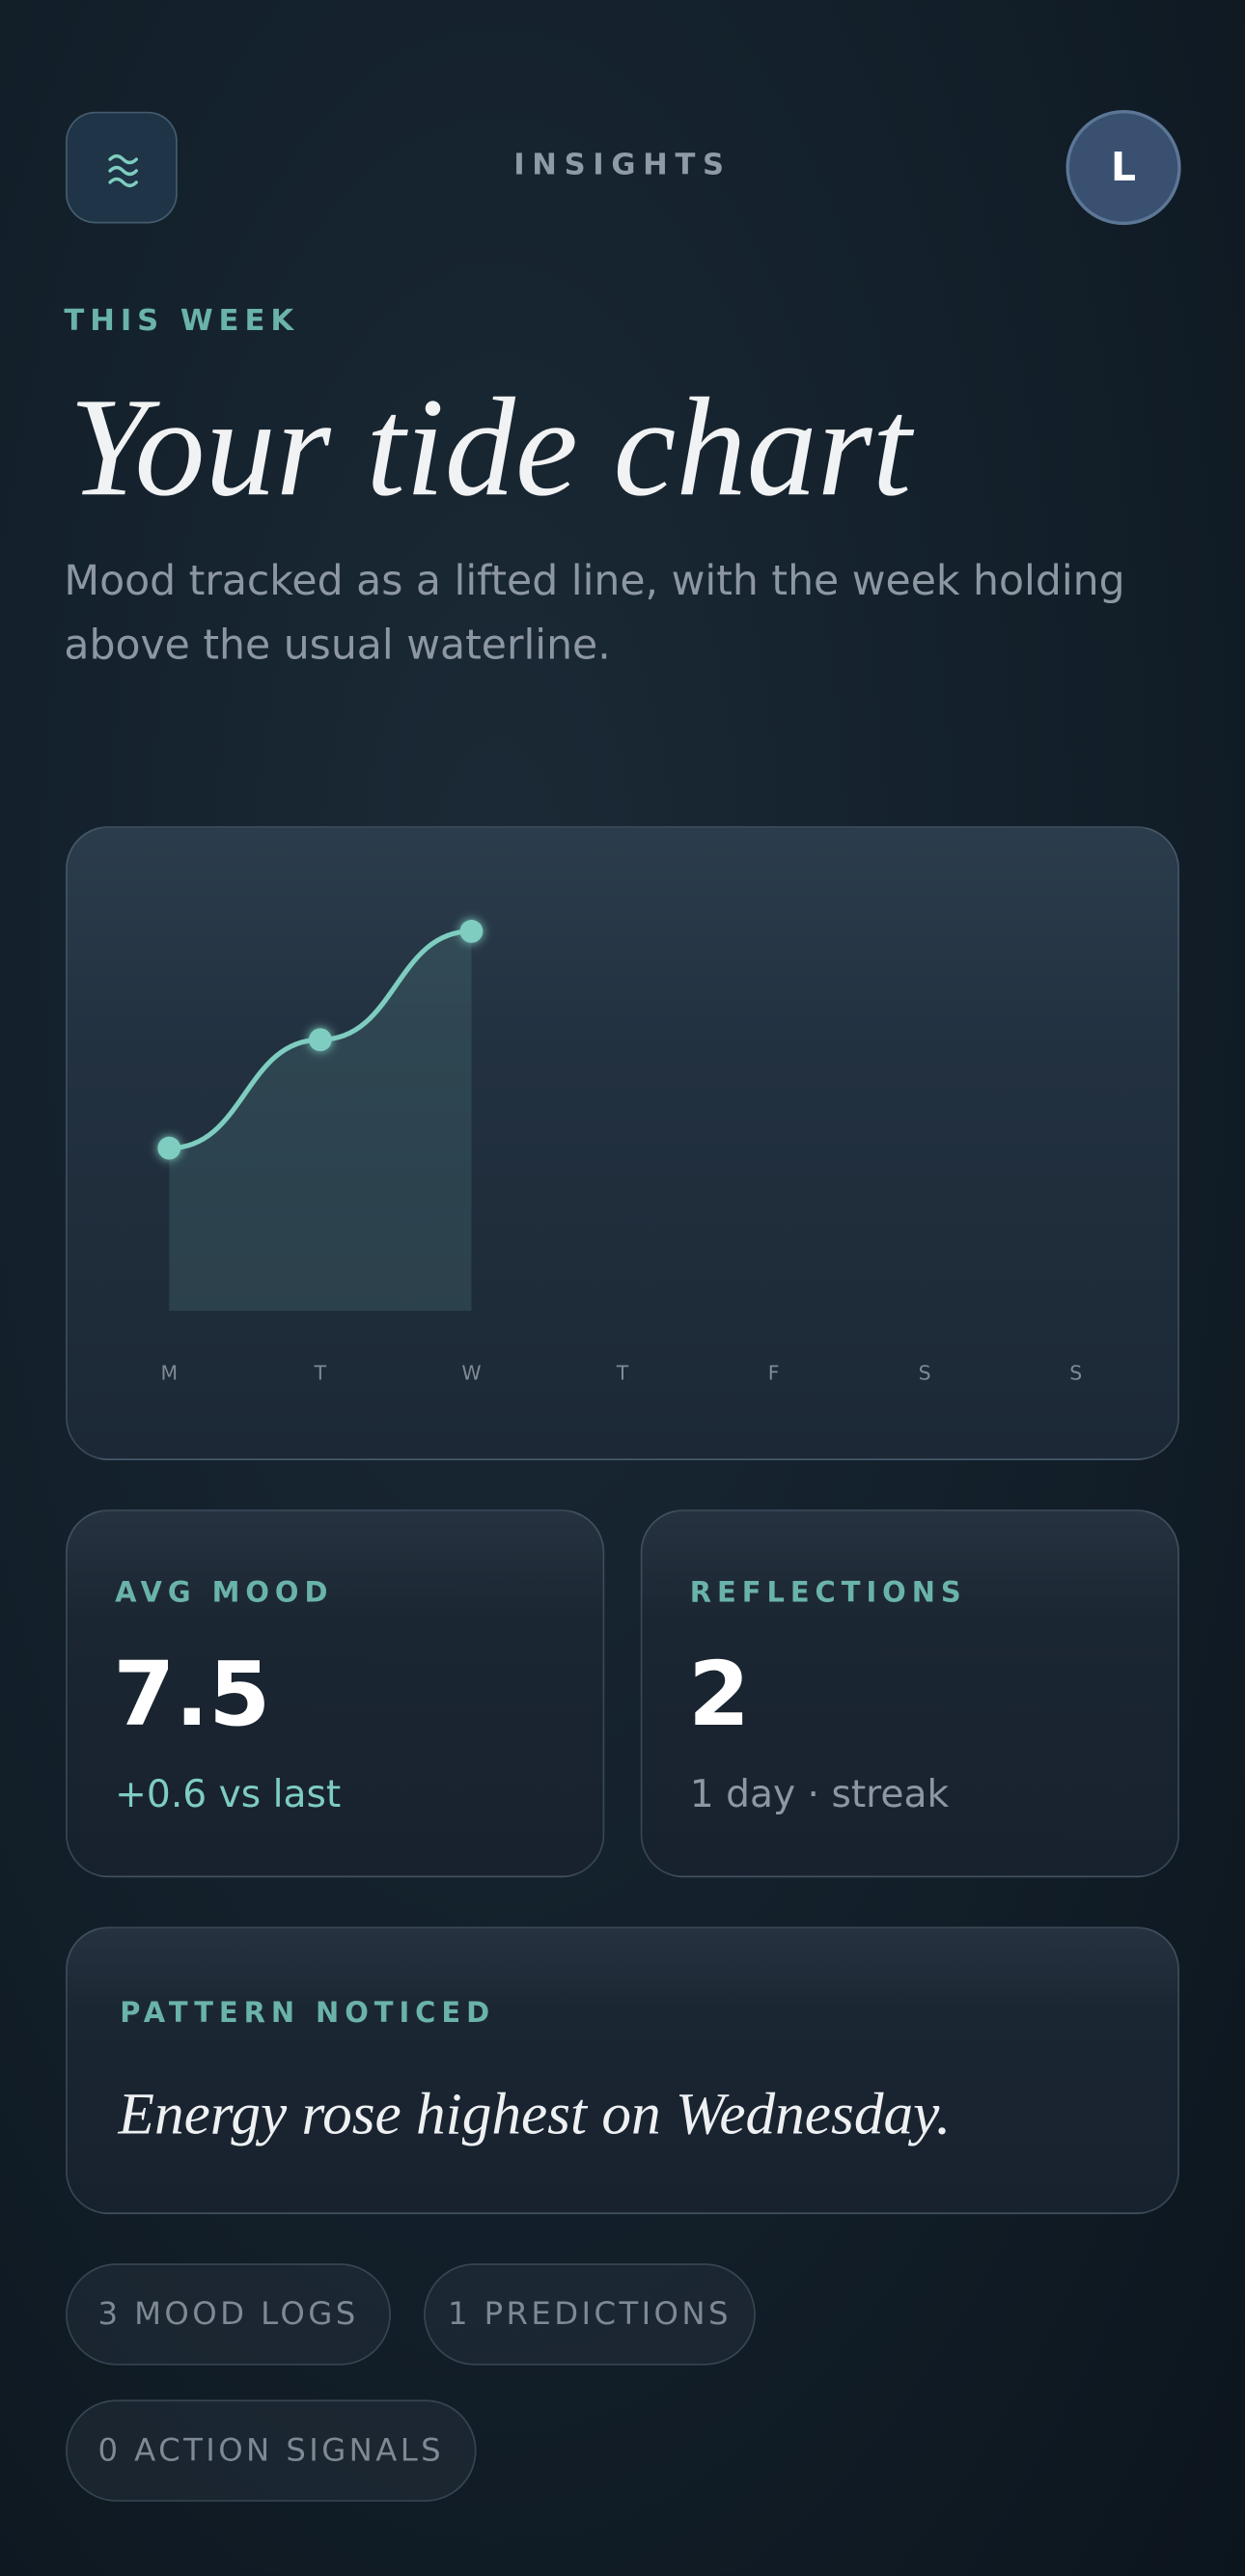  Describe the element at coordinates (192, 1694) in the screenshot. I see `stat-value: 7.5` at that location.